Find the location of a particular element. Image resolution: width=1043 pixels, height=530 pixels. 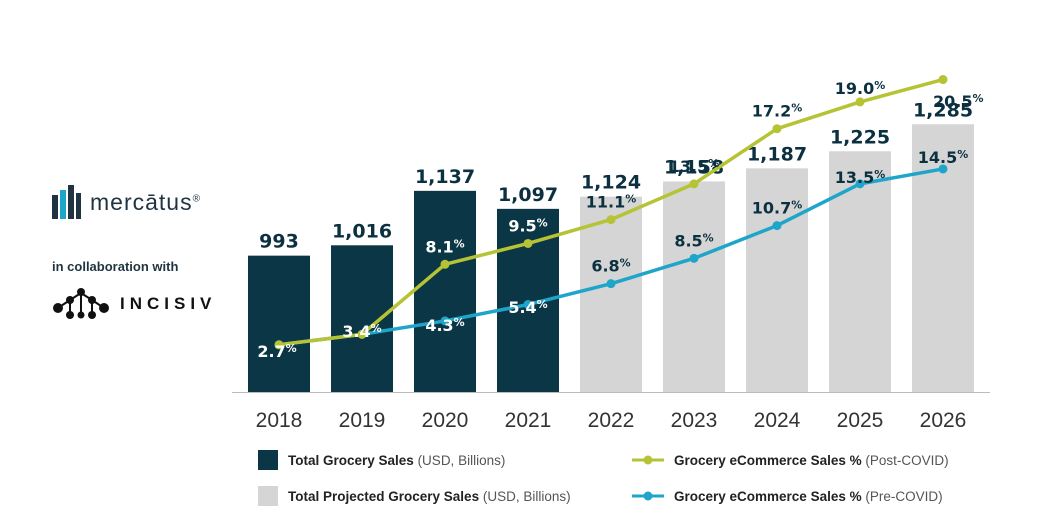

bar-value-label: 1,097 is located at coordinates (528, 195).